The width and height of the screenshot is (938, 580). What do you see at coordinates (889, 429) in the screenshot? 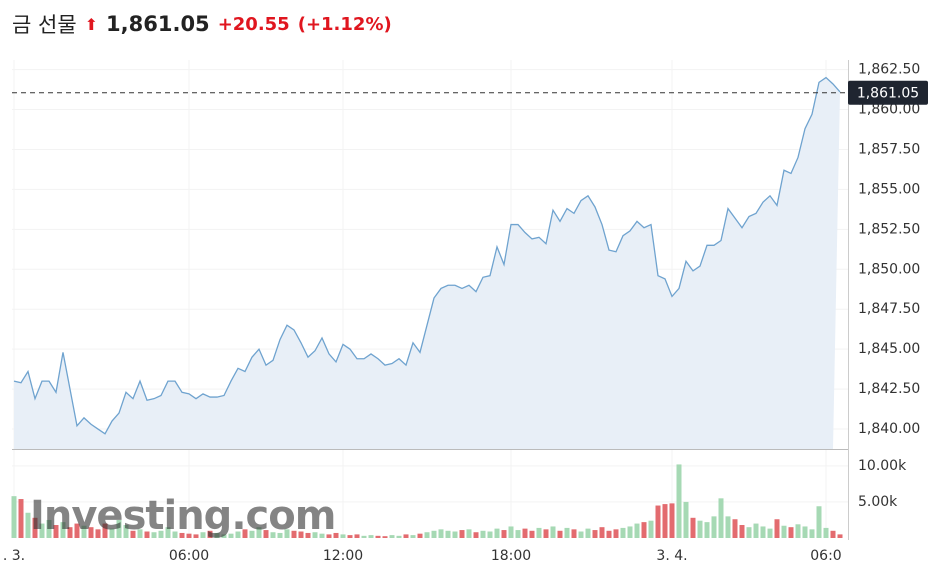
I see `y-tick-label: 1,840.00` at bounding box center [889, 429].